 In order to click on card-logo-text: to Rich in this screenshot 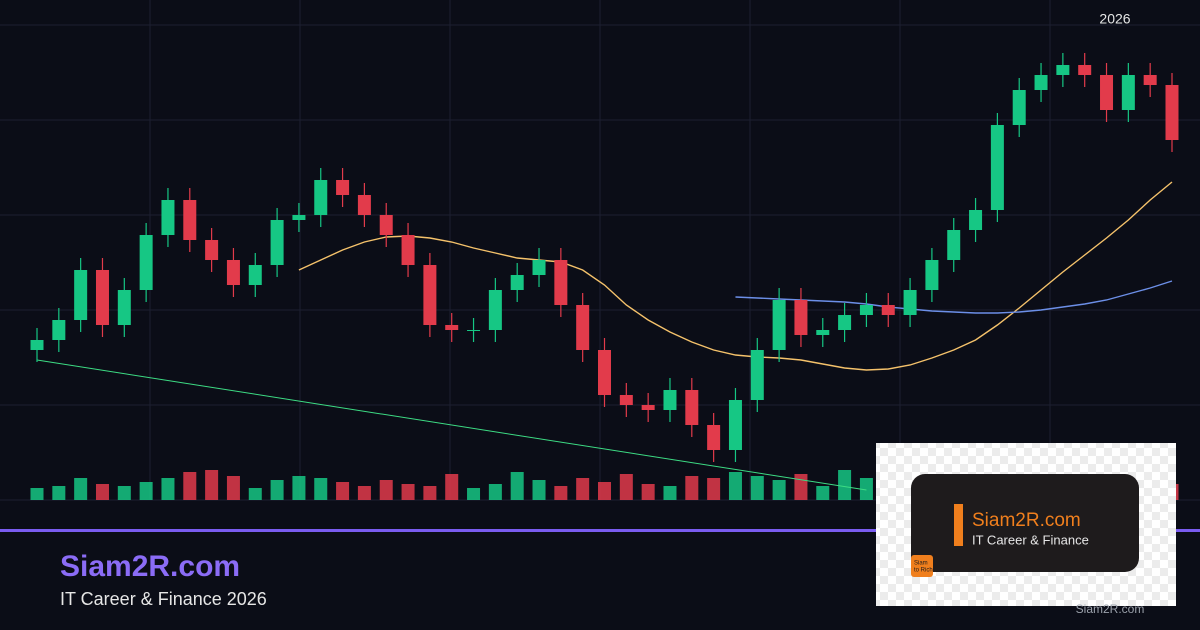, I will do `click(923, 571)`.